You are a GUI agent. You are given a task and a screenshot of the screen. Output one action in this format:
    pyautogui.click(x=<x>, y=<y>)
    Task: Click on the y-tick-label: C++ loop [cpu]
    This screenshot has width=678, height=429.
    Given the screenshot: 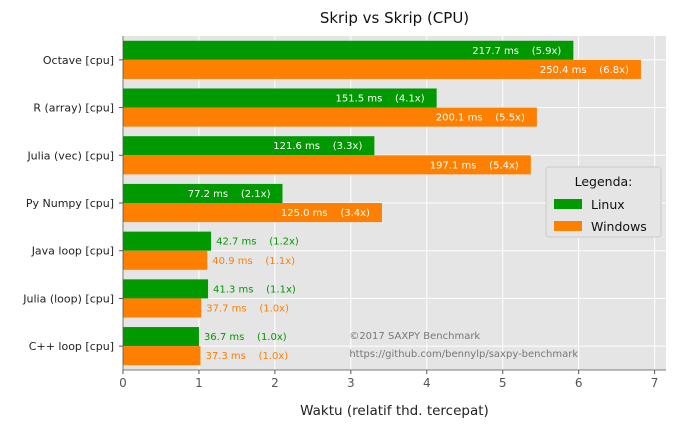 What is the action you would take?
    pyautogui.click(x=71, y=346)
    